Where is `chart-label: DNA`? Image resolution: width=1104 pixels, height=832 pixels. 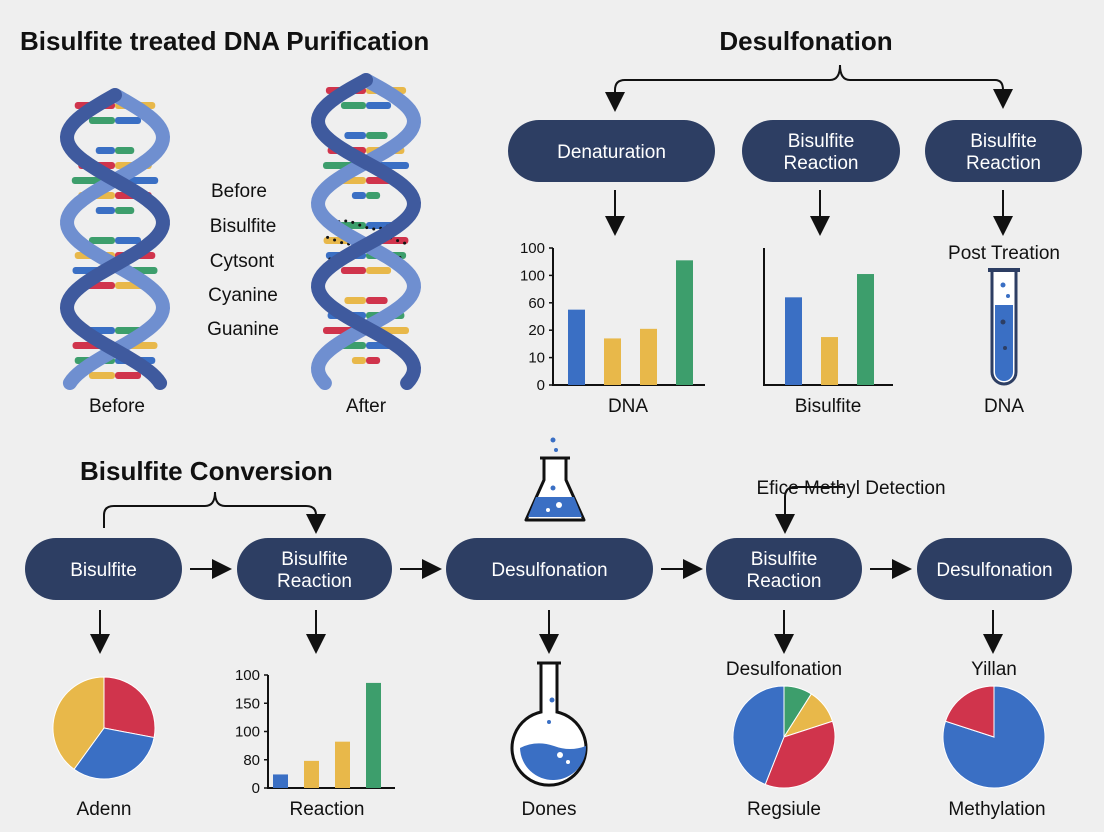
chart-label: DNA is located at coordinates (628, 406).